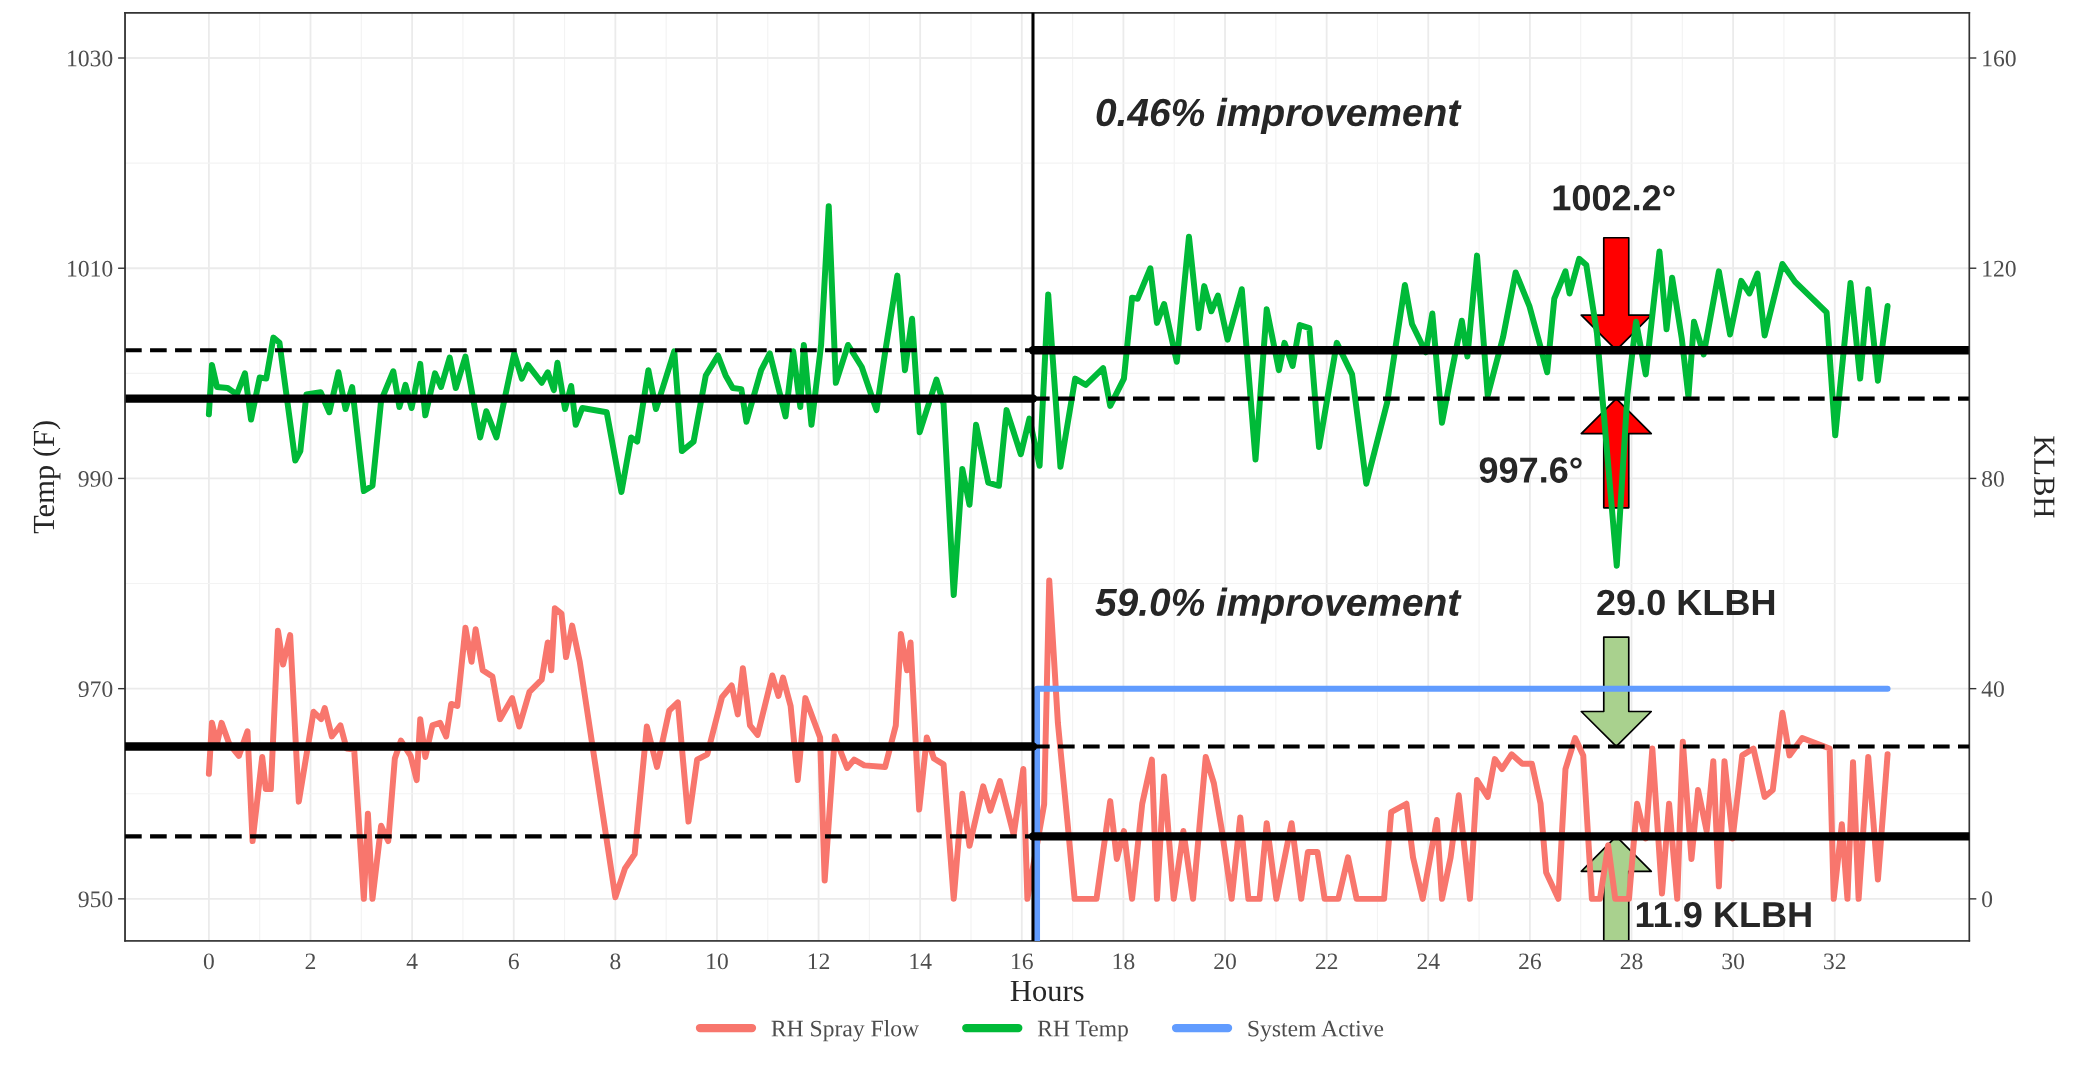 The height and width of the screenshot is (1068, 2084). What do you see at coordinates (1686, 602) in the screenshot?
I see `annotation: 29.0 KLBH` at bounding box center [1686, 602].